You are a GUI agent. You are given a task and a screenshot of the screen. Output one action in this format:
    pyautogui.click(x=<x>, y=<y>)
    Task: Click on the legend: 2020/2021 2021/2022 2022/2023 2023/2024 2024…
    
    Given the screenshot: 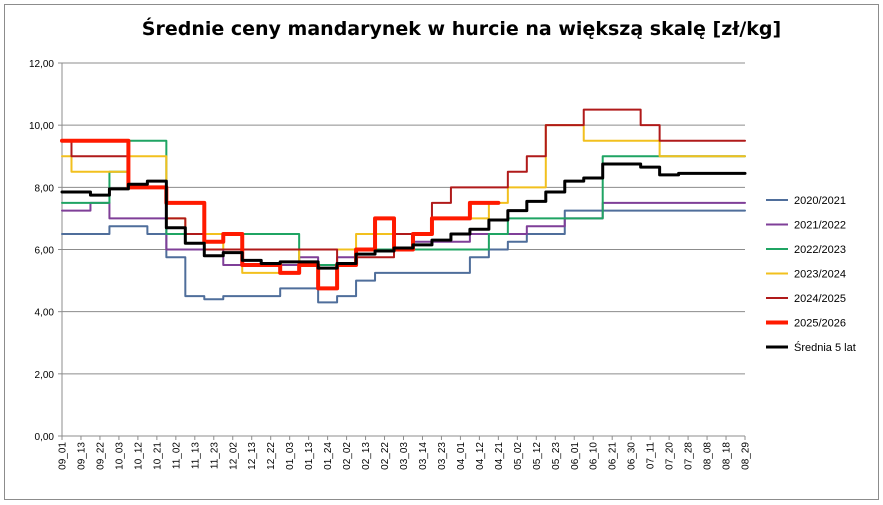 What is the action you would take?
    pyautogui.click(x=811, y=274)
    